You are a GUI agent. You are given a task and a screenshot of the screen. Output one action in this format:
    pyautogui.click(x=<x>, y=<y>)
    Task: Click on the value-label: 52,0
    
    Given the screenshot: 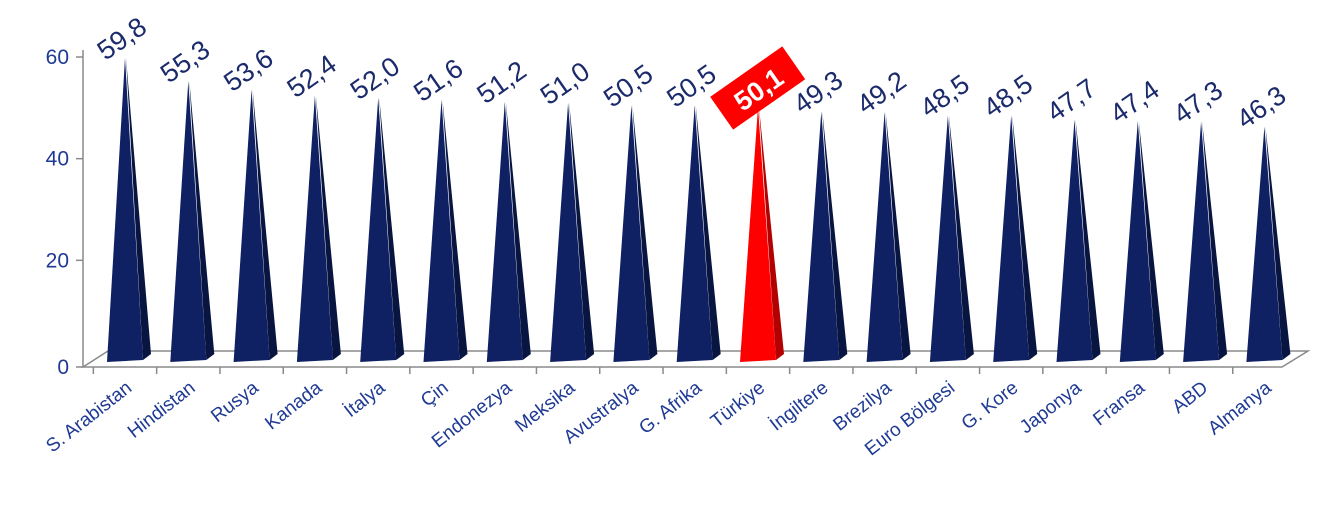 What is the action you would take?
    pyautogui.click(x=375, y=78)
    